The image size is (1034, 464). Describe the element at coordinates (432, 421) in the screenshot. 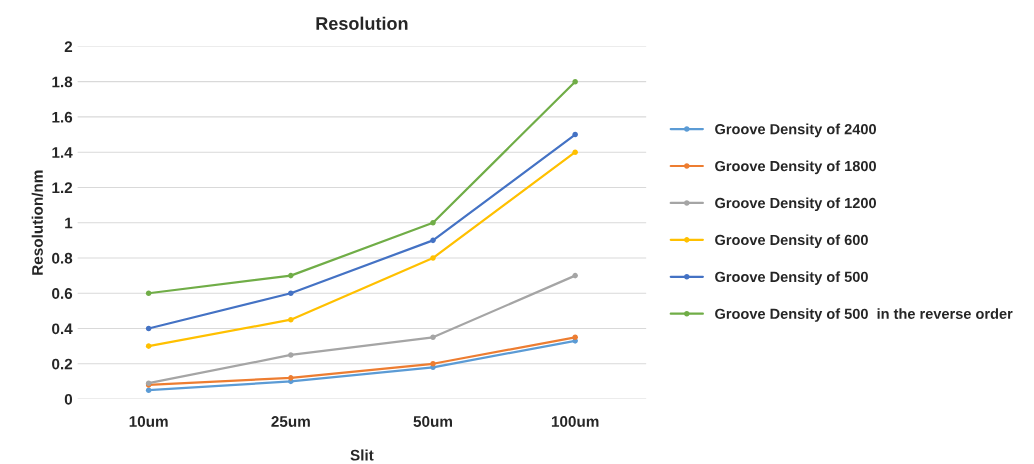

I see `x-tick-label: 50um` at that location.